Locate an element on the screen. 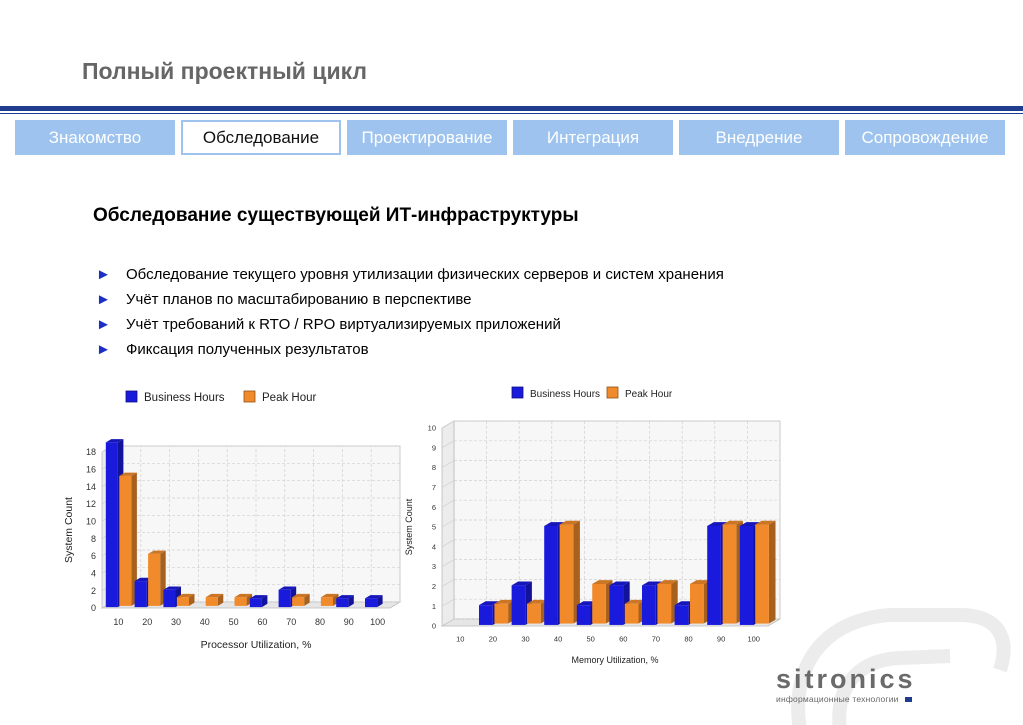  tab-integratsiya: Интеграция is located at coordinates (593, 137).